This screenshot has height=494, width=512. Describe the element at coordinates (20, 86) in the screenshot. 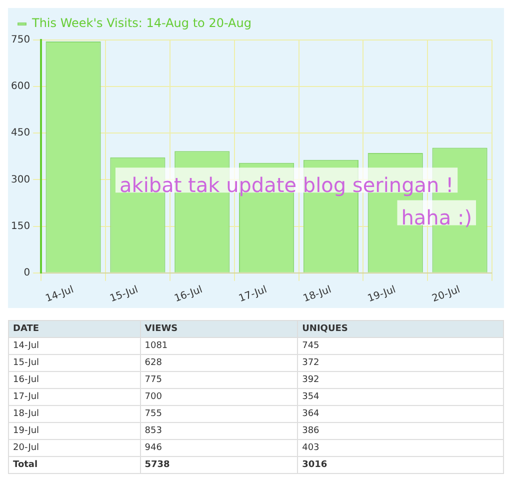

I see `y-tick-label: 600` at that location.